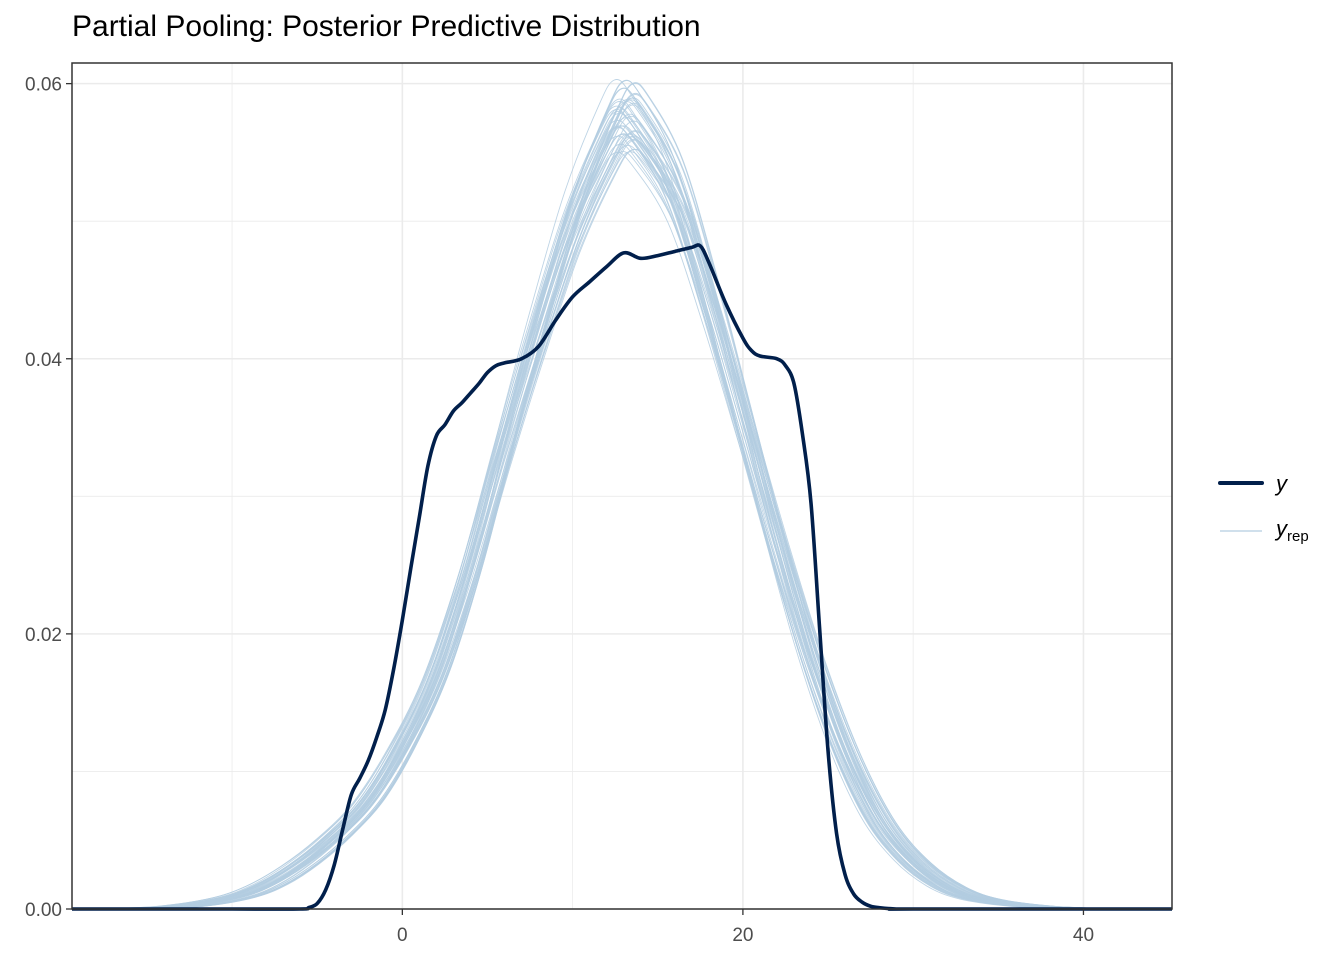 The width and height of the screenshot is (1344, 960). Describe the element at coordinates (43, 360) in the screenshot. I see `y-tick-label: 0.04` at that location.